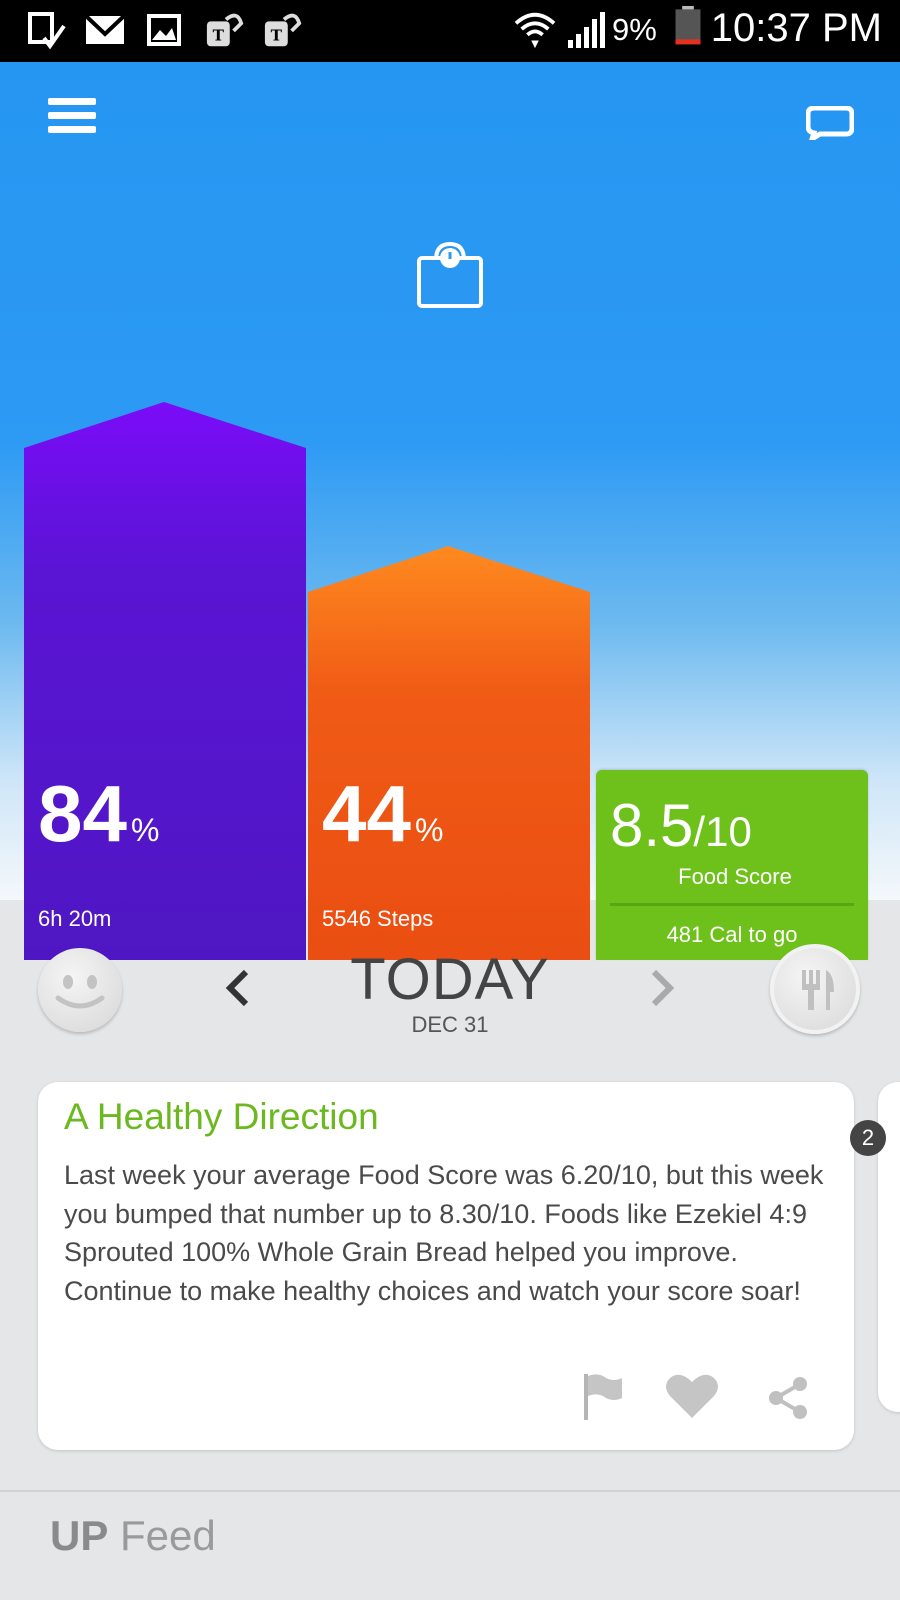 This screenshot has width=900, height=1600. What do you see at coordinates (450, 1545) in the screenshot?
I see `up-feed-bar: UP Feed` at bounding box center [450, 1545].